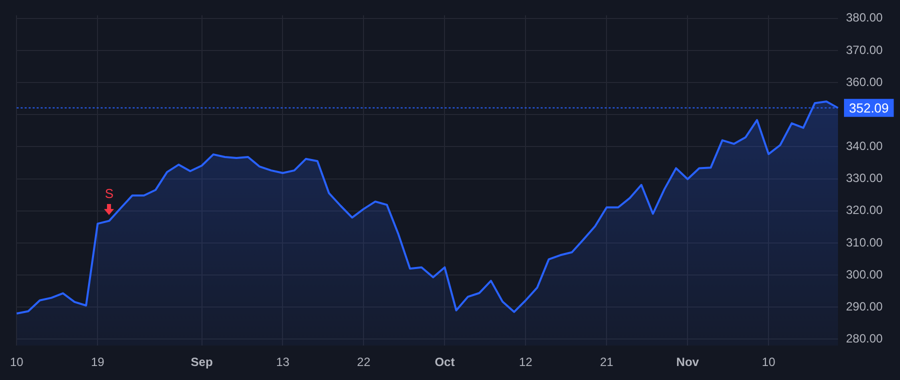 Image resolution: width=900 pixels, height=380 pixels. What do you see at coordinates (364, 362) in the screenshot?
I see `x-tick-label: 22` at bounding box center [364, 362].